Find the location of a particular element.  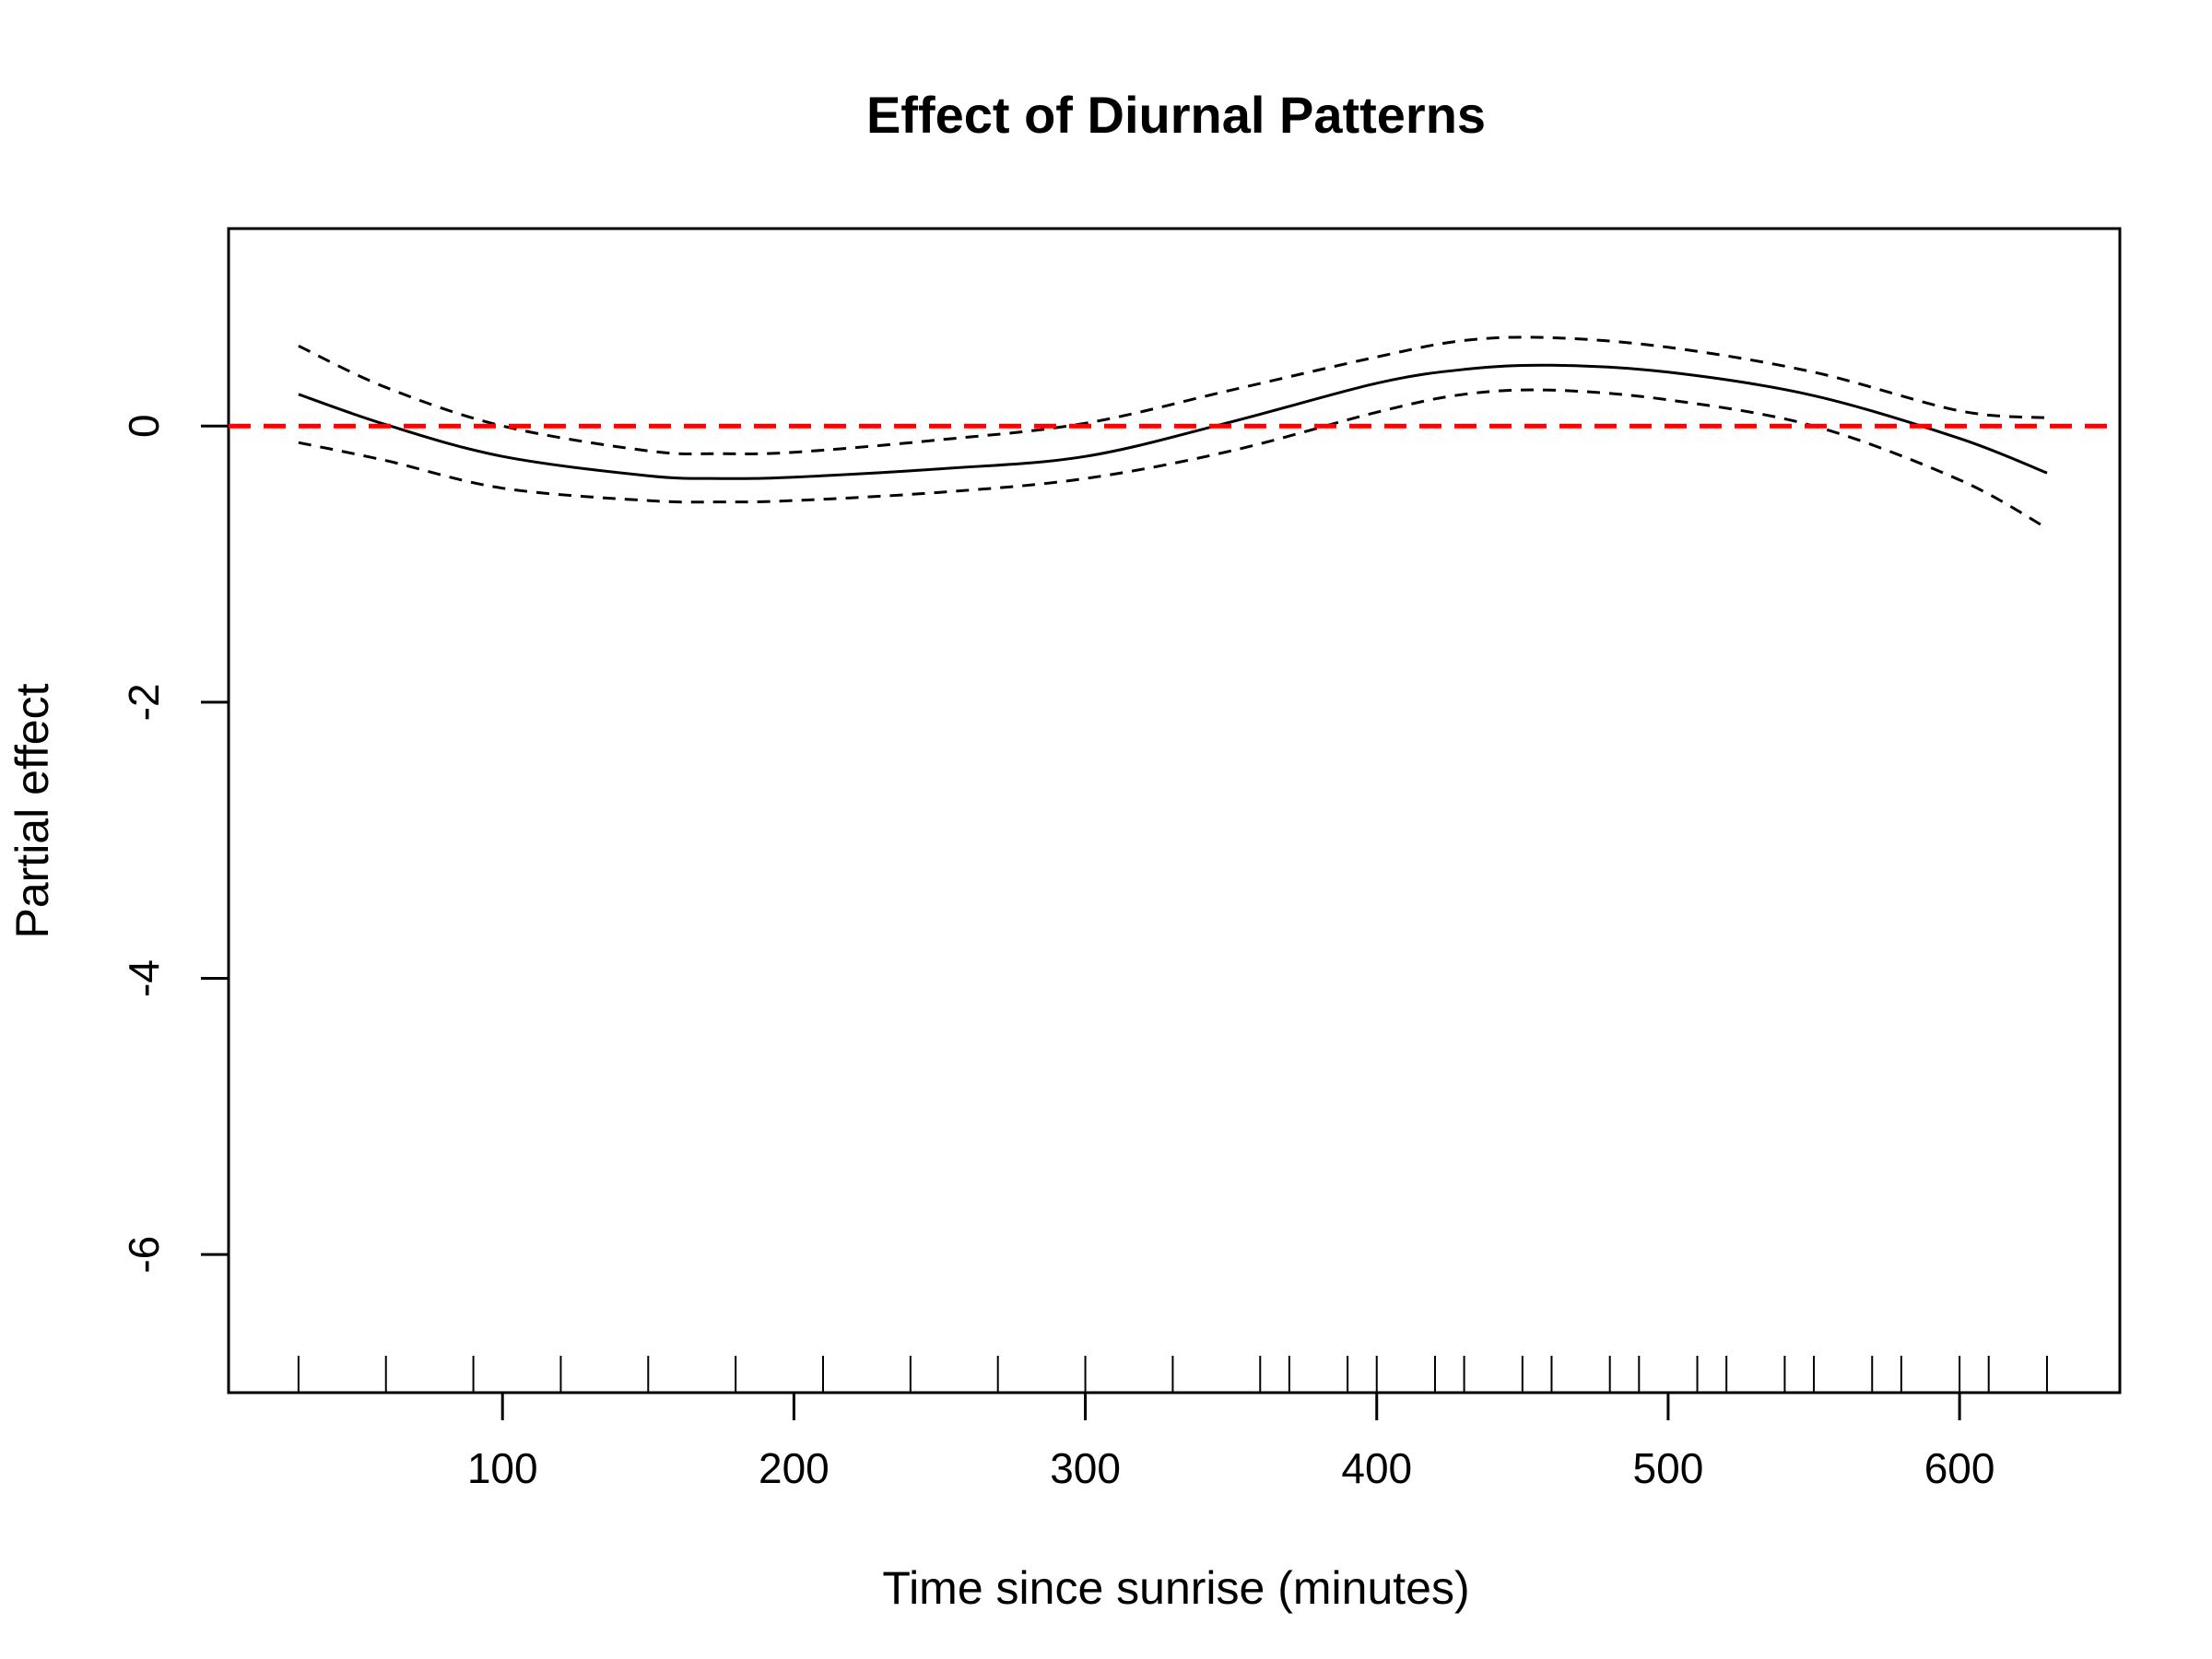

x-tick-label: 400 is located at coordinates (1376, 1468).